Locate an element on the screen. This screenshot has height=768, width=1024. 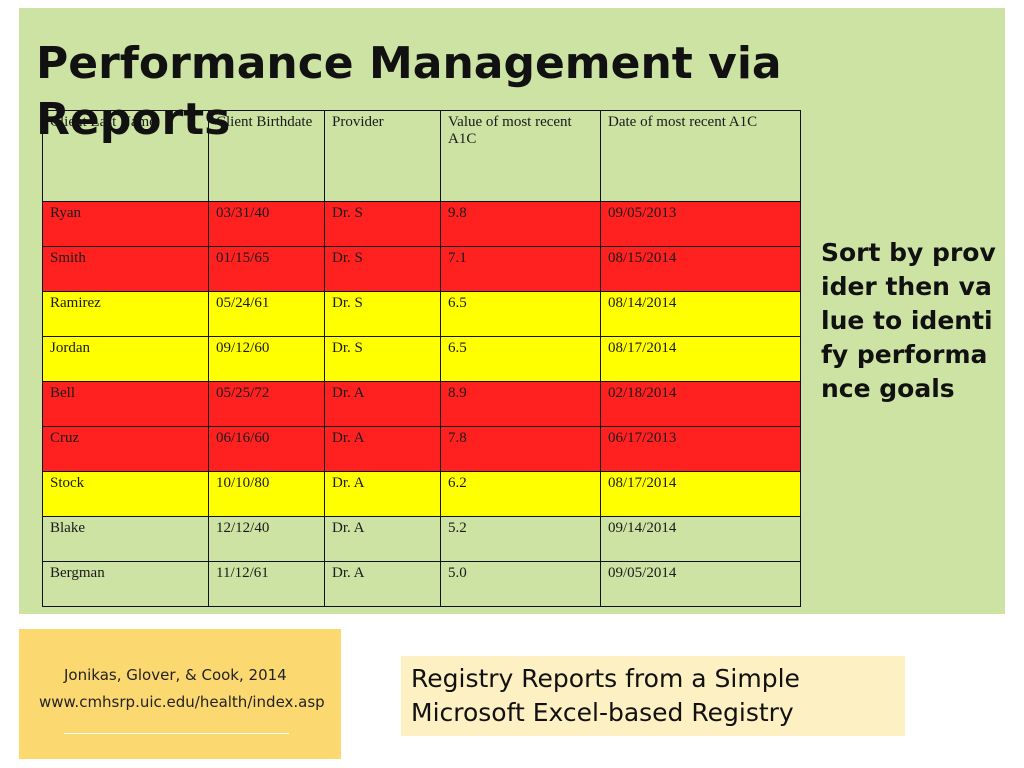
cell-a1c-value: 5.2 is located at coordinates (520, 539).